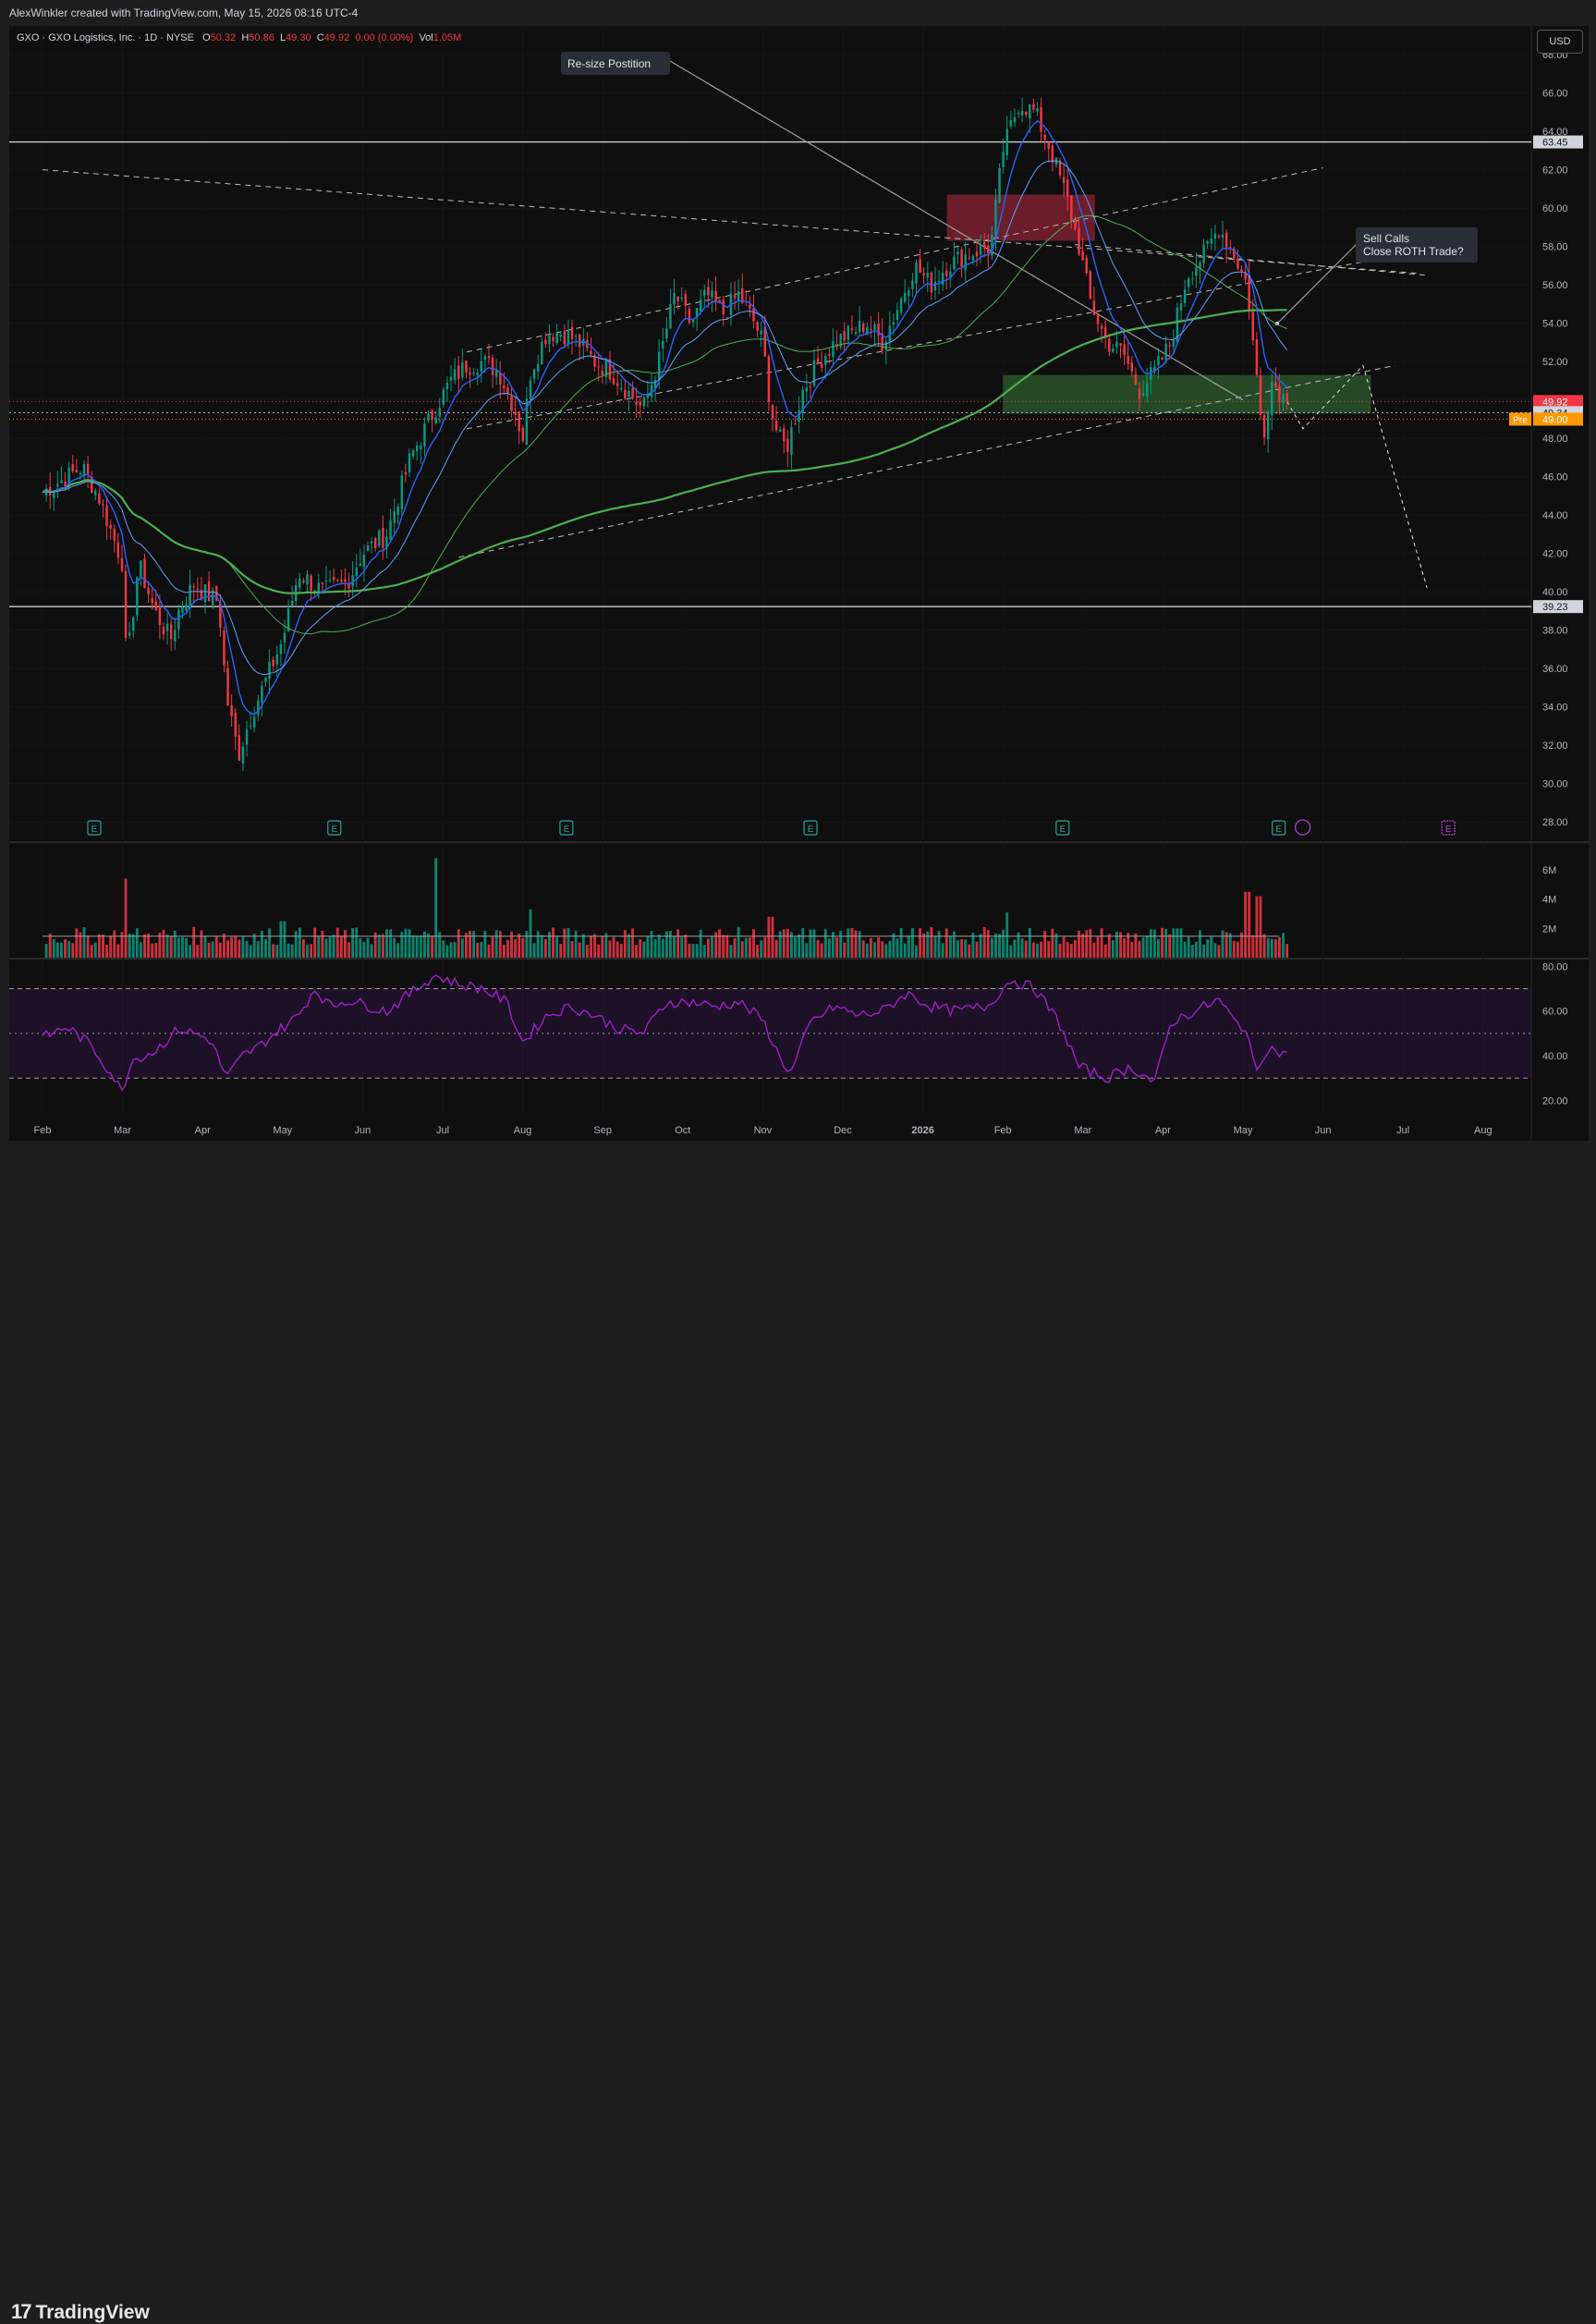 This screenshot has width=1596, height=2324. What do you see at coordinates (1555, 285) in the screenshot?
I see `price-tick-label: 56.00` at bounding box center [1555, 285].